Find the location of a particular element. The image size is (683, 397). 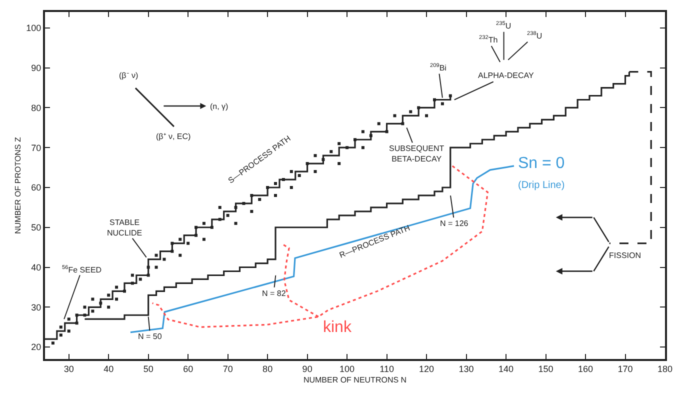

annotation: N = 126 is located at coordinates (454, 223).